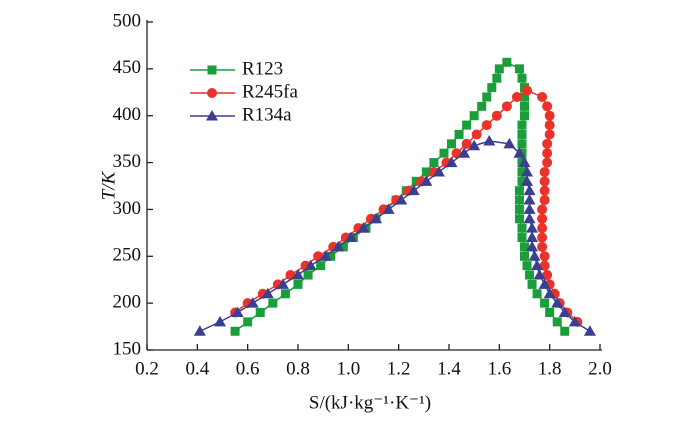 This screenshot has height=421, width=700. I want to click on y-tick-label: 500, so click(127, 20).